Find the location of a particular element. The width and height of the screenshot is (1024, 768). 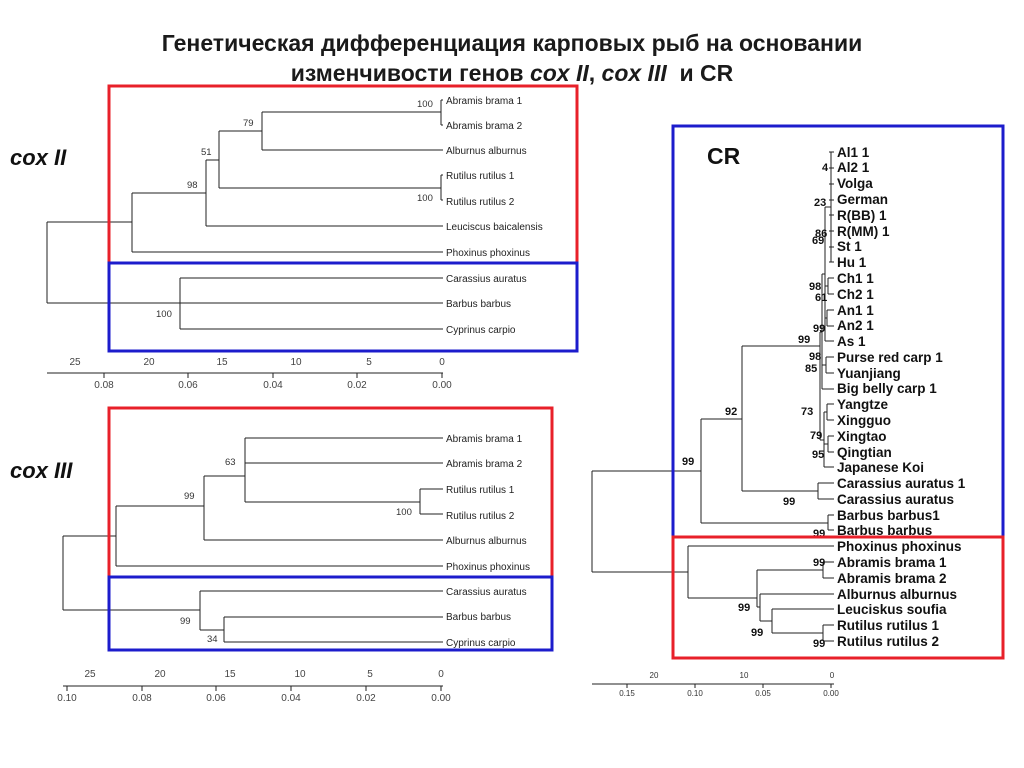

cr-leaf: Alburnus alburnus is located at coordinates (897, 594).